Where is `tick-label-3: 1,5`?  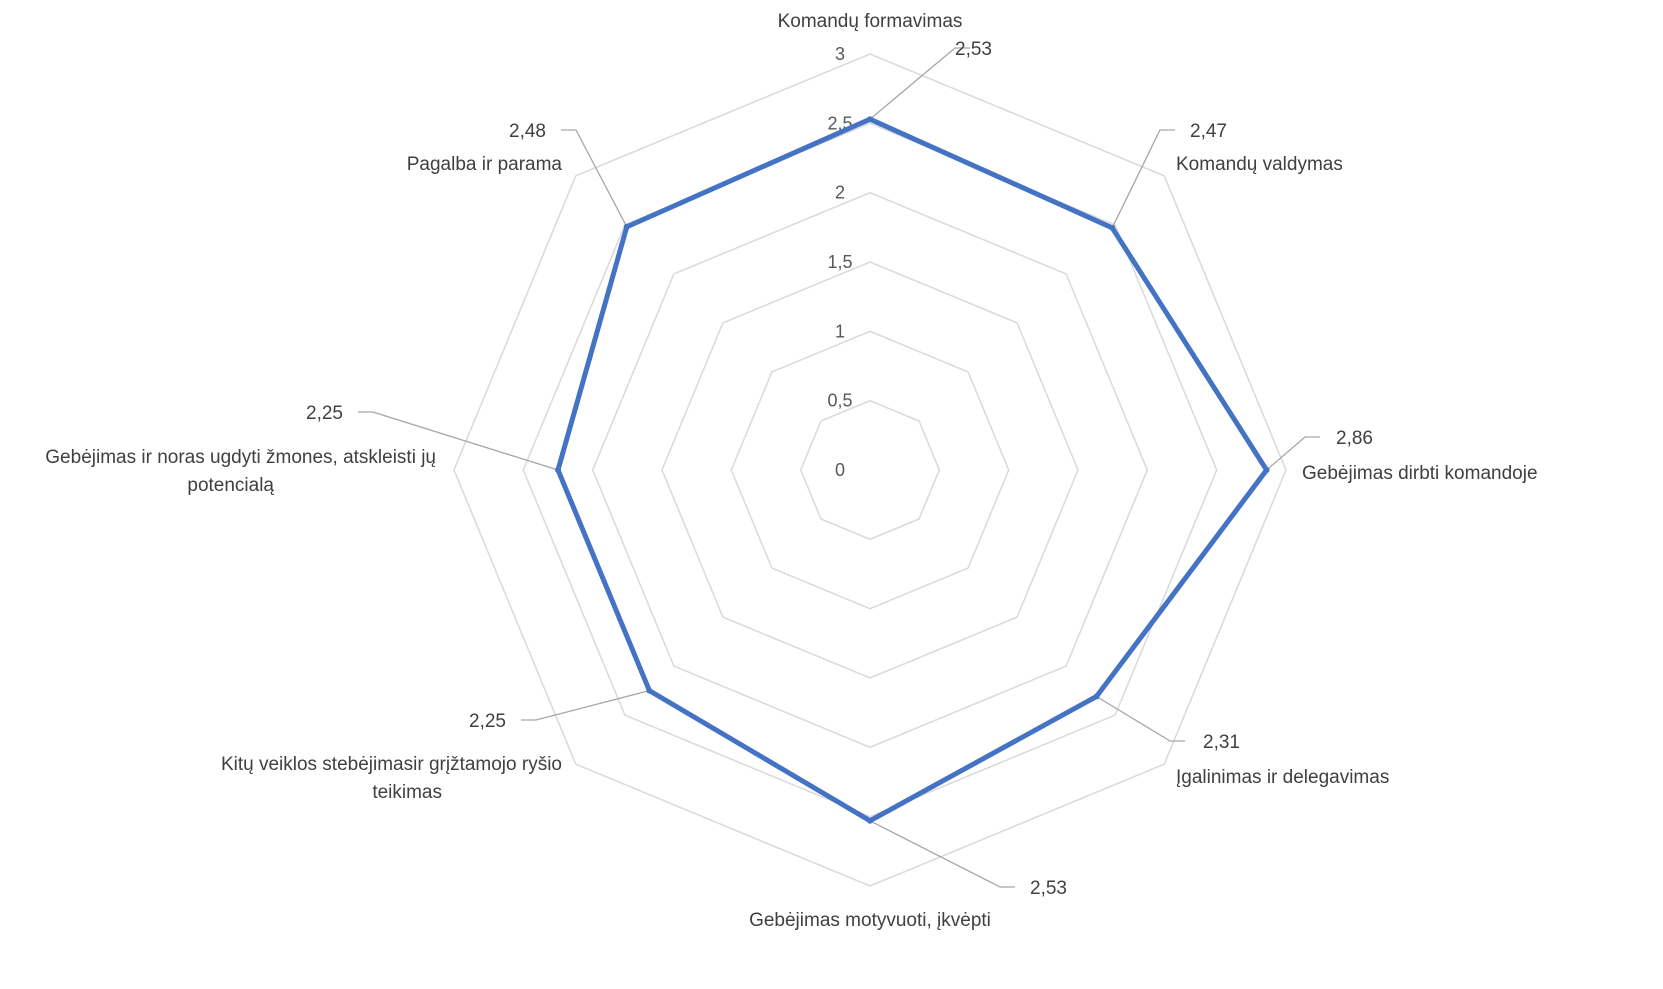
tick-label-3: 1,5 is located at coordinates (839, 262).